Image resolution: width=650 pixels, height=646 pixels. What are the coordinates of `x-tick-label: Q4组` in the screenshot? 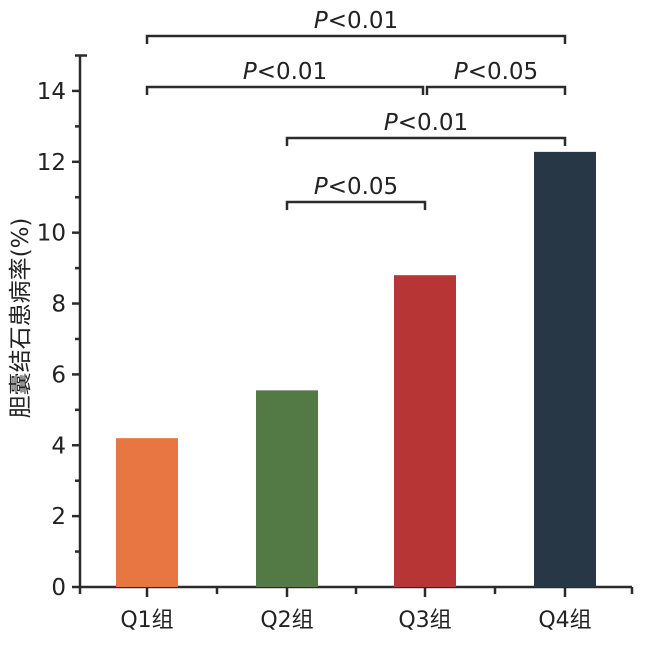 It's located at (564, 620).